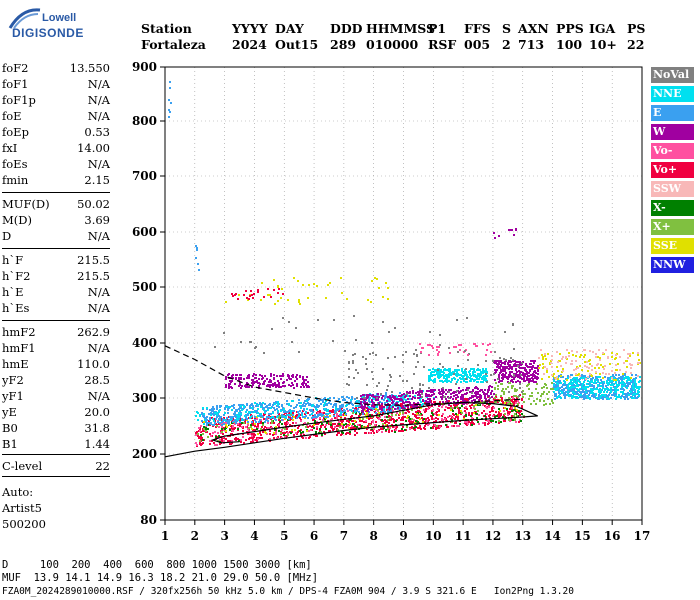 Image resolution: width=700 pixels, height=600 pixels. What do you see at coordinates (97, 132) in the screenshot?
I see `param-value: 0.53` at bounding box center [97, 132].